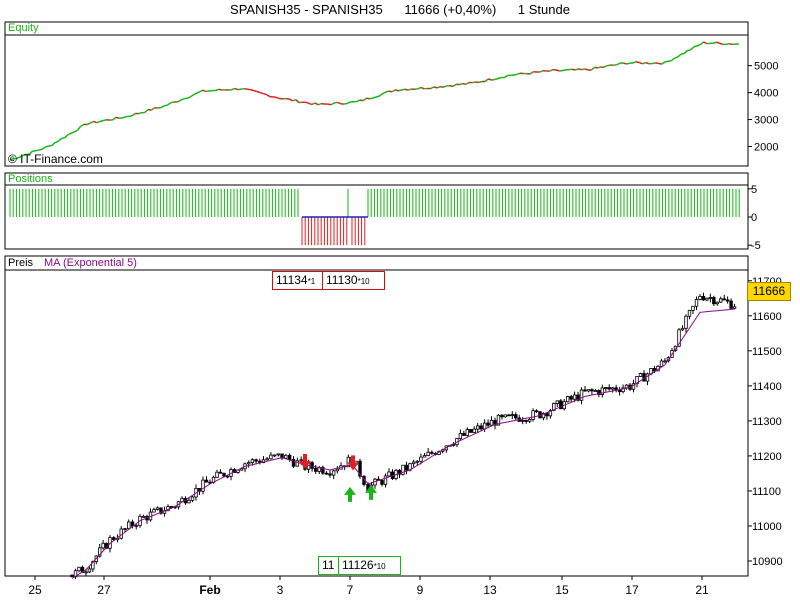 This screenshot has width=800, height=600. Describe the element at coordinates (23, 28) in the screenshot. I see `equity-panel-label: Equity` at that location.